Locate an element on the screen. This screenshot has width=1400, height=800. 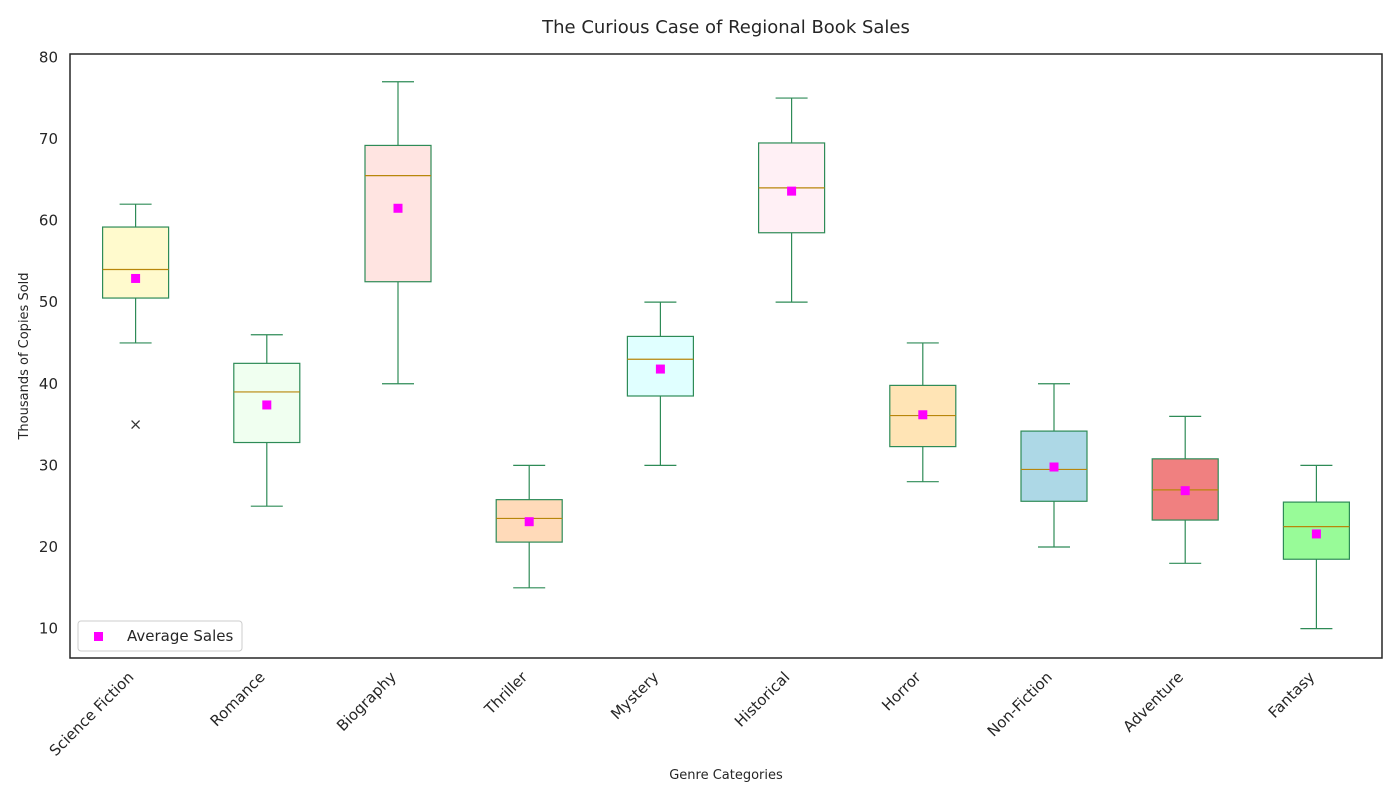
box-non-fiction is located at coordinates (1054, 465).